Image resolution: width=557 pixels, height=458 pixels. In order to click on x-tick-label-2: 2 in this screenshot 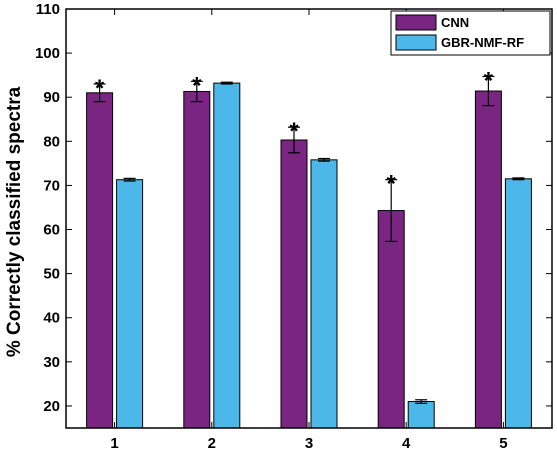, I will do `click(212, 443)`.